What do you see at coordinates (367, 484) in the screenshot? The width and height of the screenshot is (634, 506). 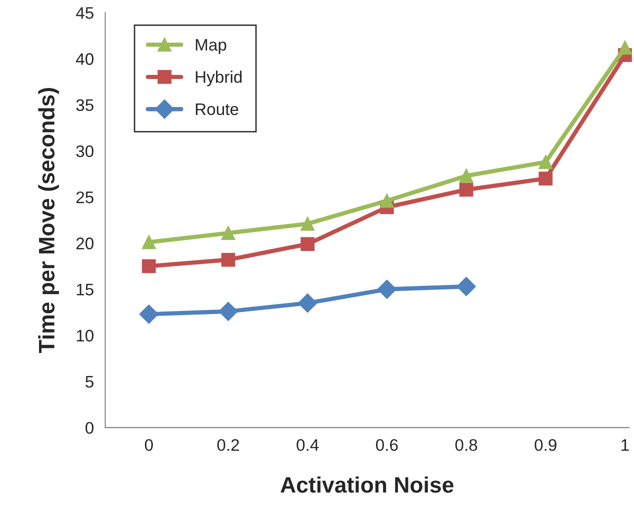 I see `x-axis-title: Activation Noise` at bounding box center [367, 484].